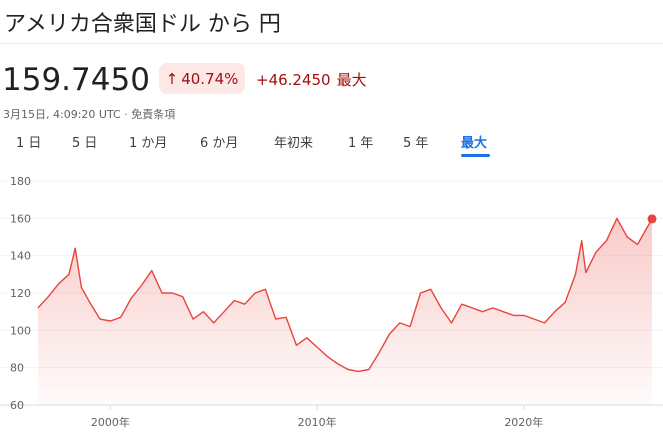 This screenshot has width=663, height=437. Describe the element at coordinates (110, 422) in the screenshot. I see `x-tick-label: 2000年` at that location.